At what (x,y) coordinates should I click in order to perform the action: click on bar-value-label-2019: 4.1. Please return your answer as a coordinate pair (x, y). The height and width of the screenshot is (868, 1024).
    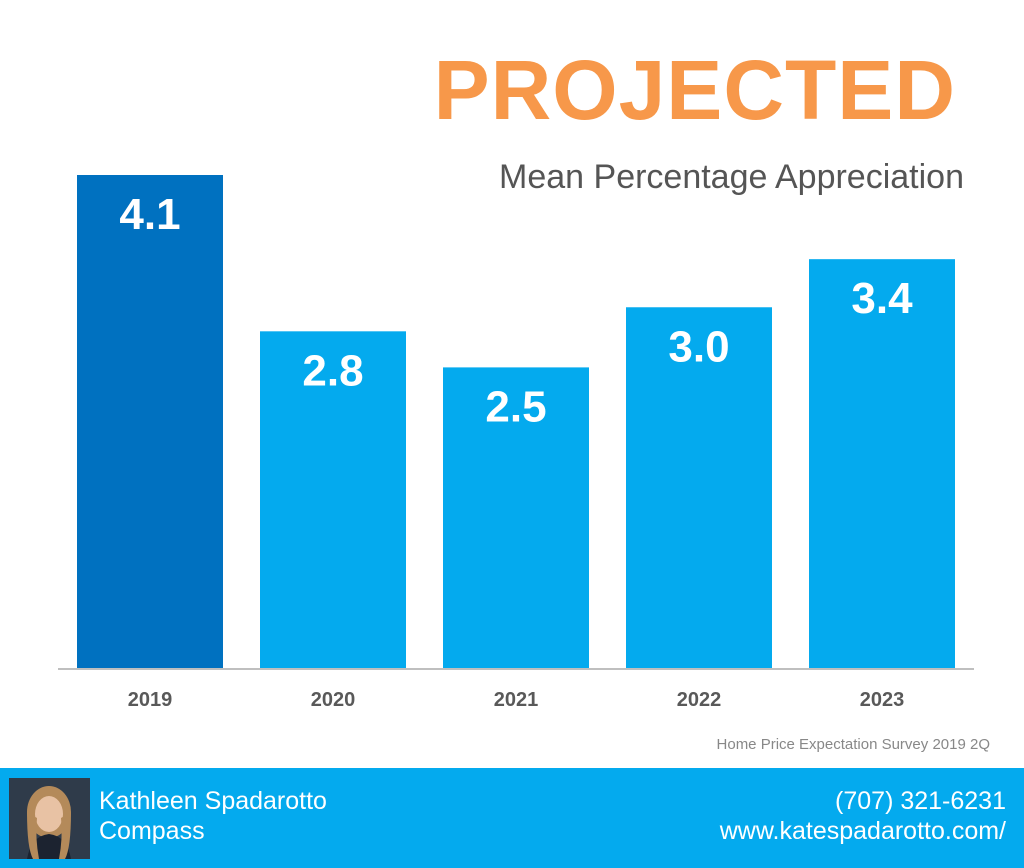
    Looking at the image, I should click on (149, 214).